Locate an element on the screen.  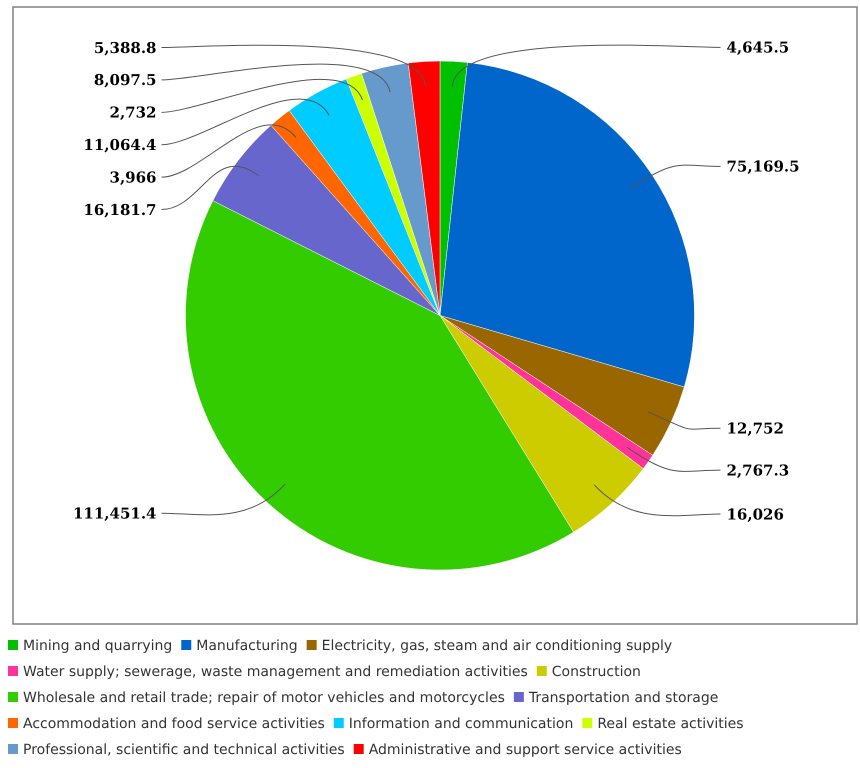
legend-label: Manufacturing is located at coordinates (247, 646).